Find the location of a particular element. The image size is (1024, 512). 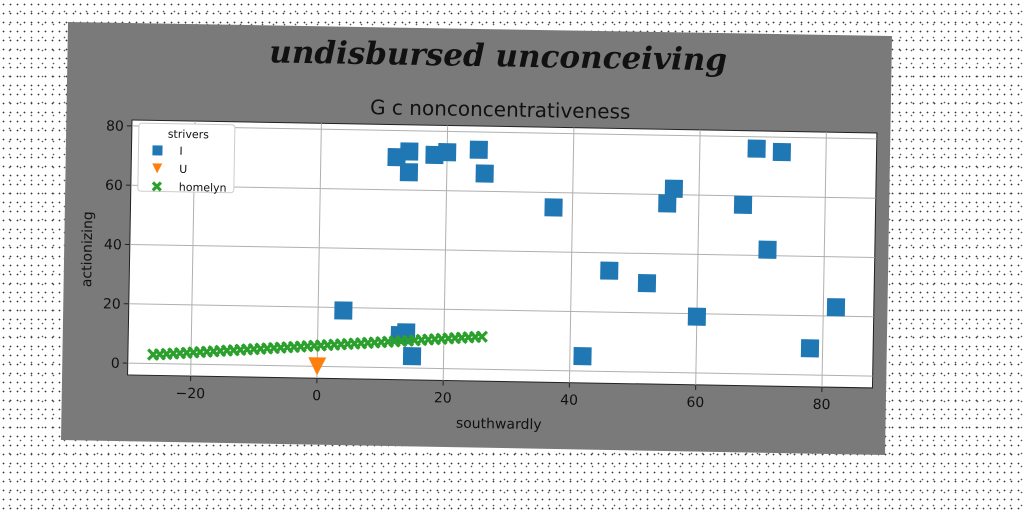

x-tick-label: 40 is located at coordinates (569, 400).